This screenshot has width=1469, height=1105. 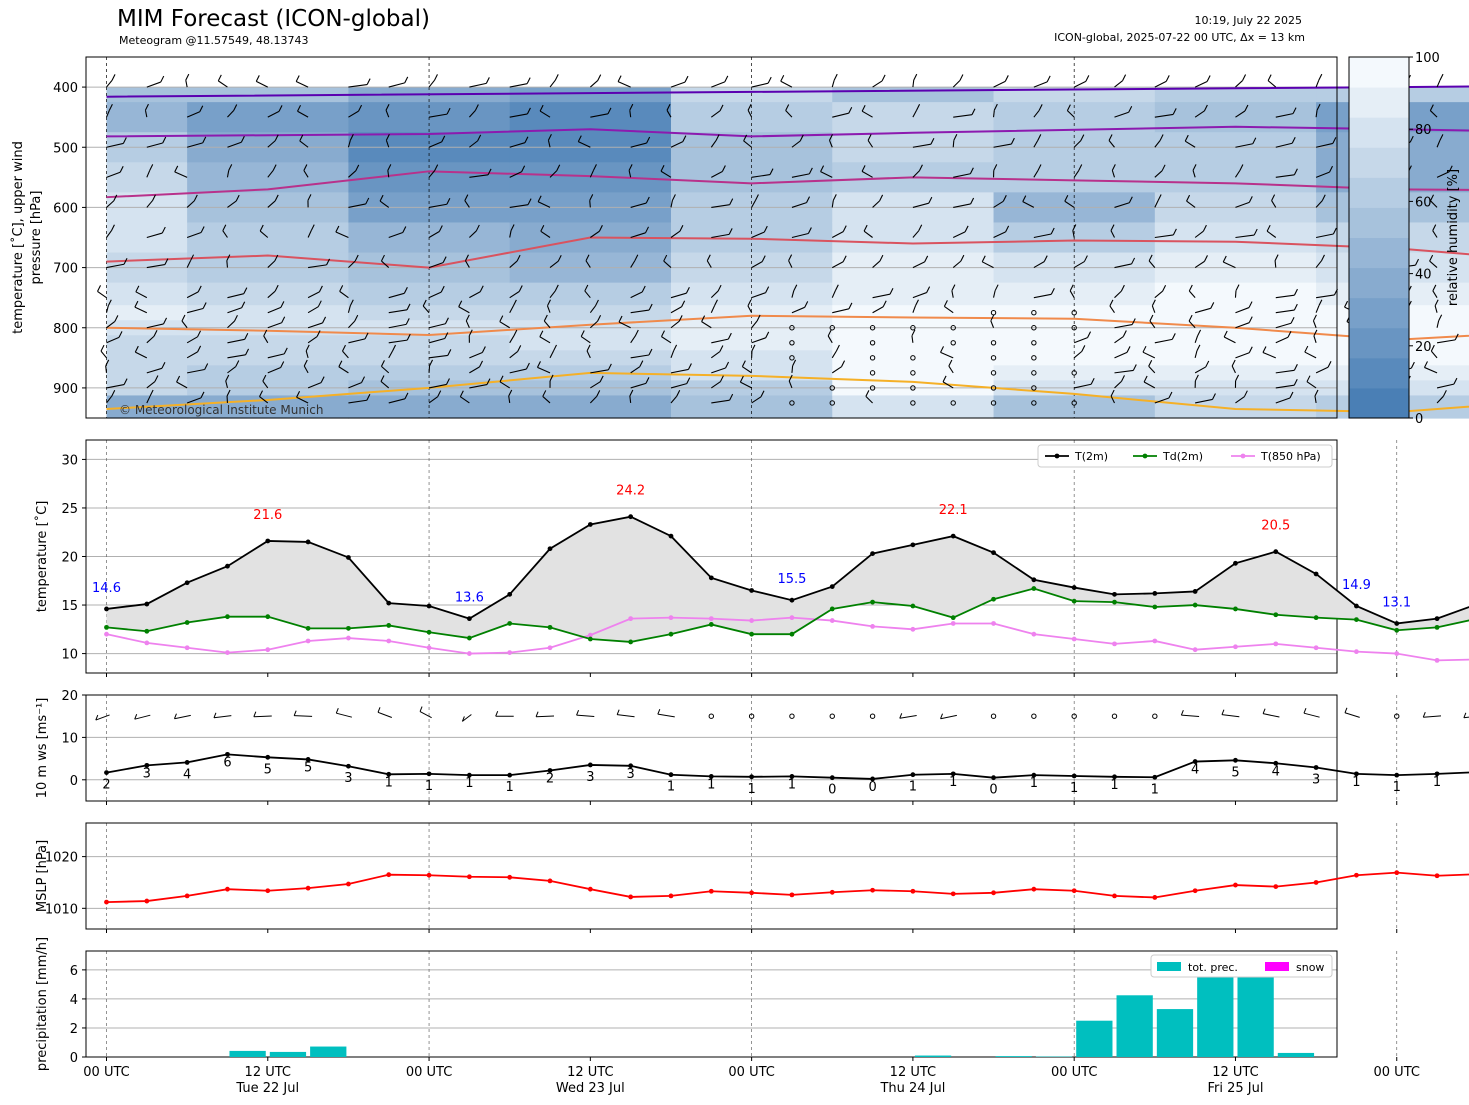 What do you see at coordinates (187, 648) in the screenshot?
I see `t850-point` at bounding box center [187, 648].